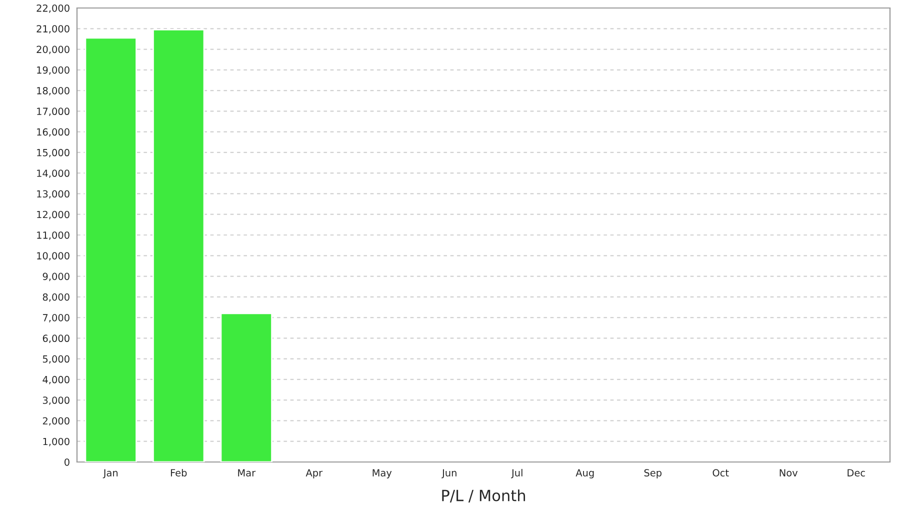  What do you see at coordinates (56, 297) in the screenshot?
I see `y-tick-label: 8,000` at bounding box center [56, 297].